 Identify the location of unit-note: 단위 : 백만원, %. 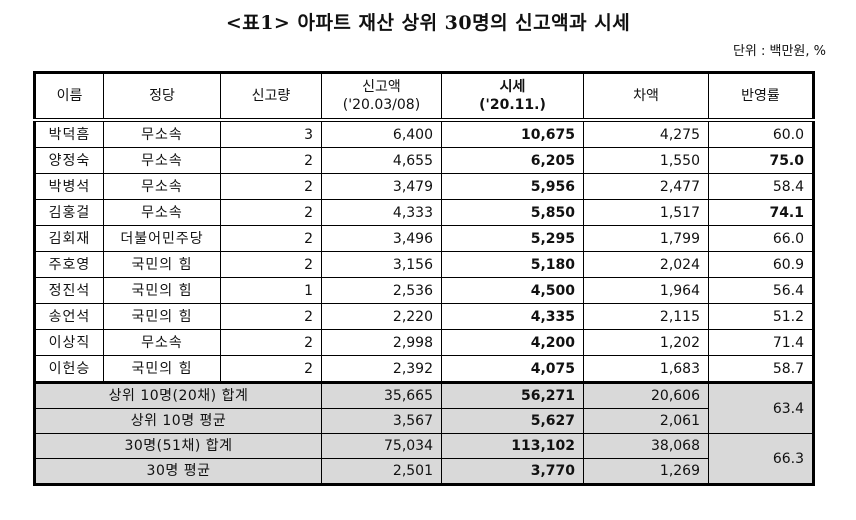
(779, 51).